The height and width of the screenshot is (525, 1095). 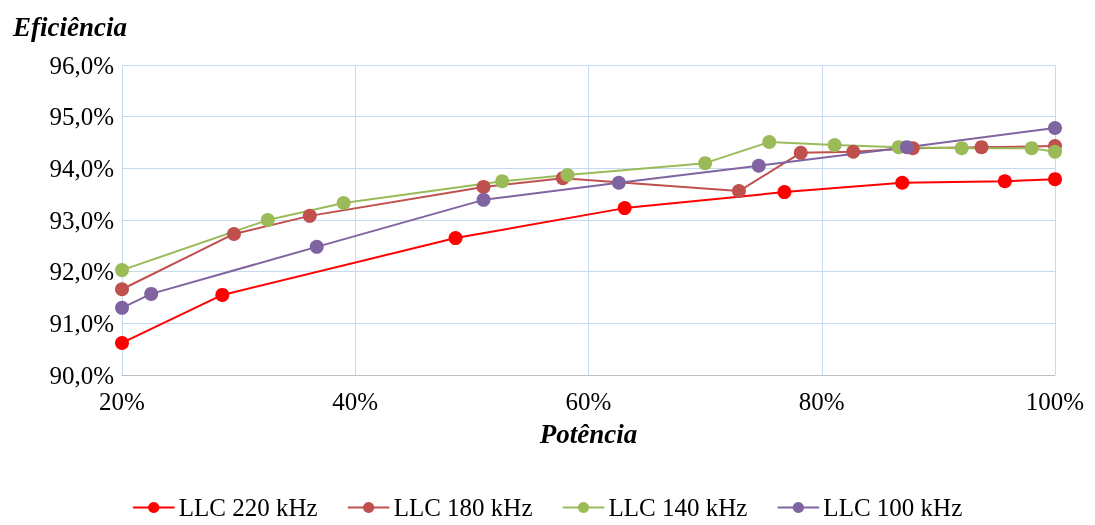 I want to click on legend-label: LLC 220 kHz, so click(x=248, y=507).